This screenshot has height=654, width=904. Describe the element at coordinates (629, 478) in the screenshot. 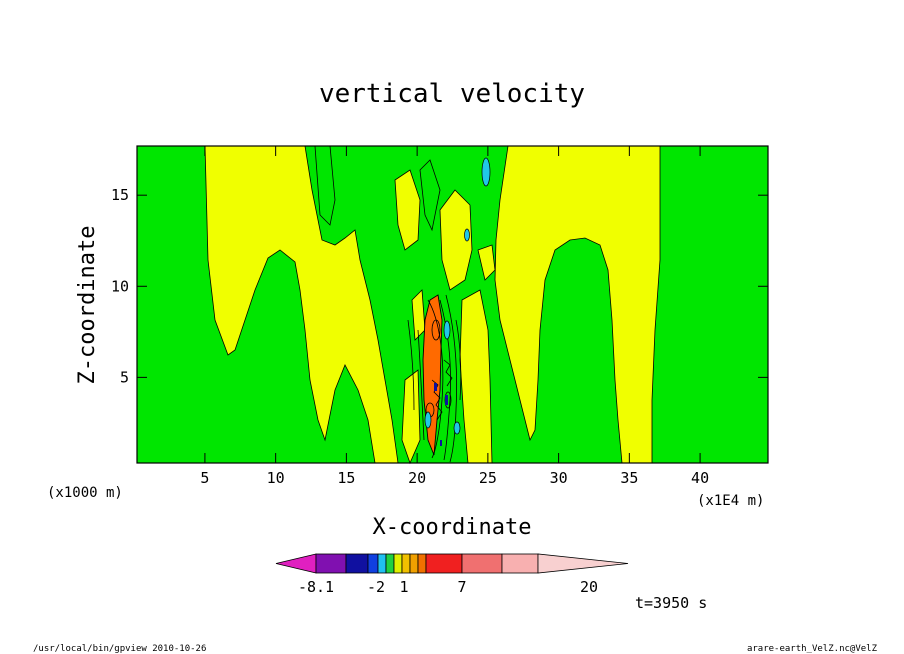

I see `x-tick-label: 35` at that location.